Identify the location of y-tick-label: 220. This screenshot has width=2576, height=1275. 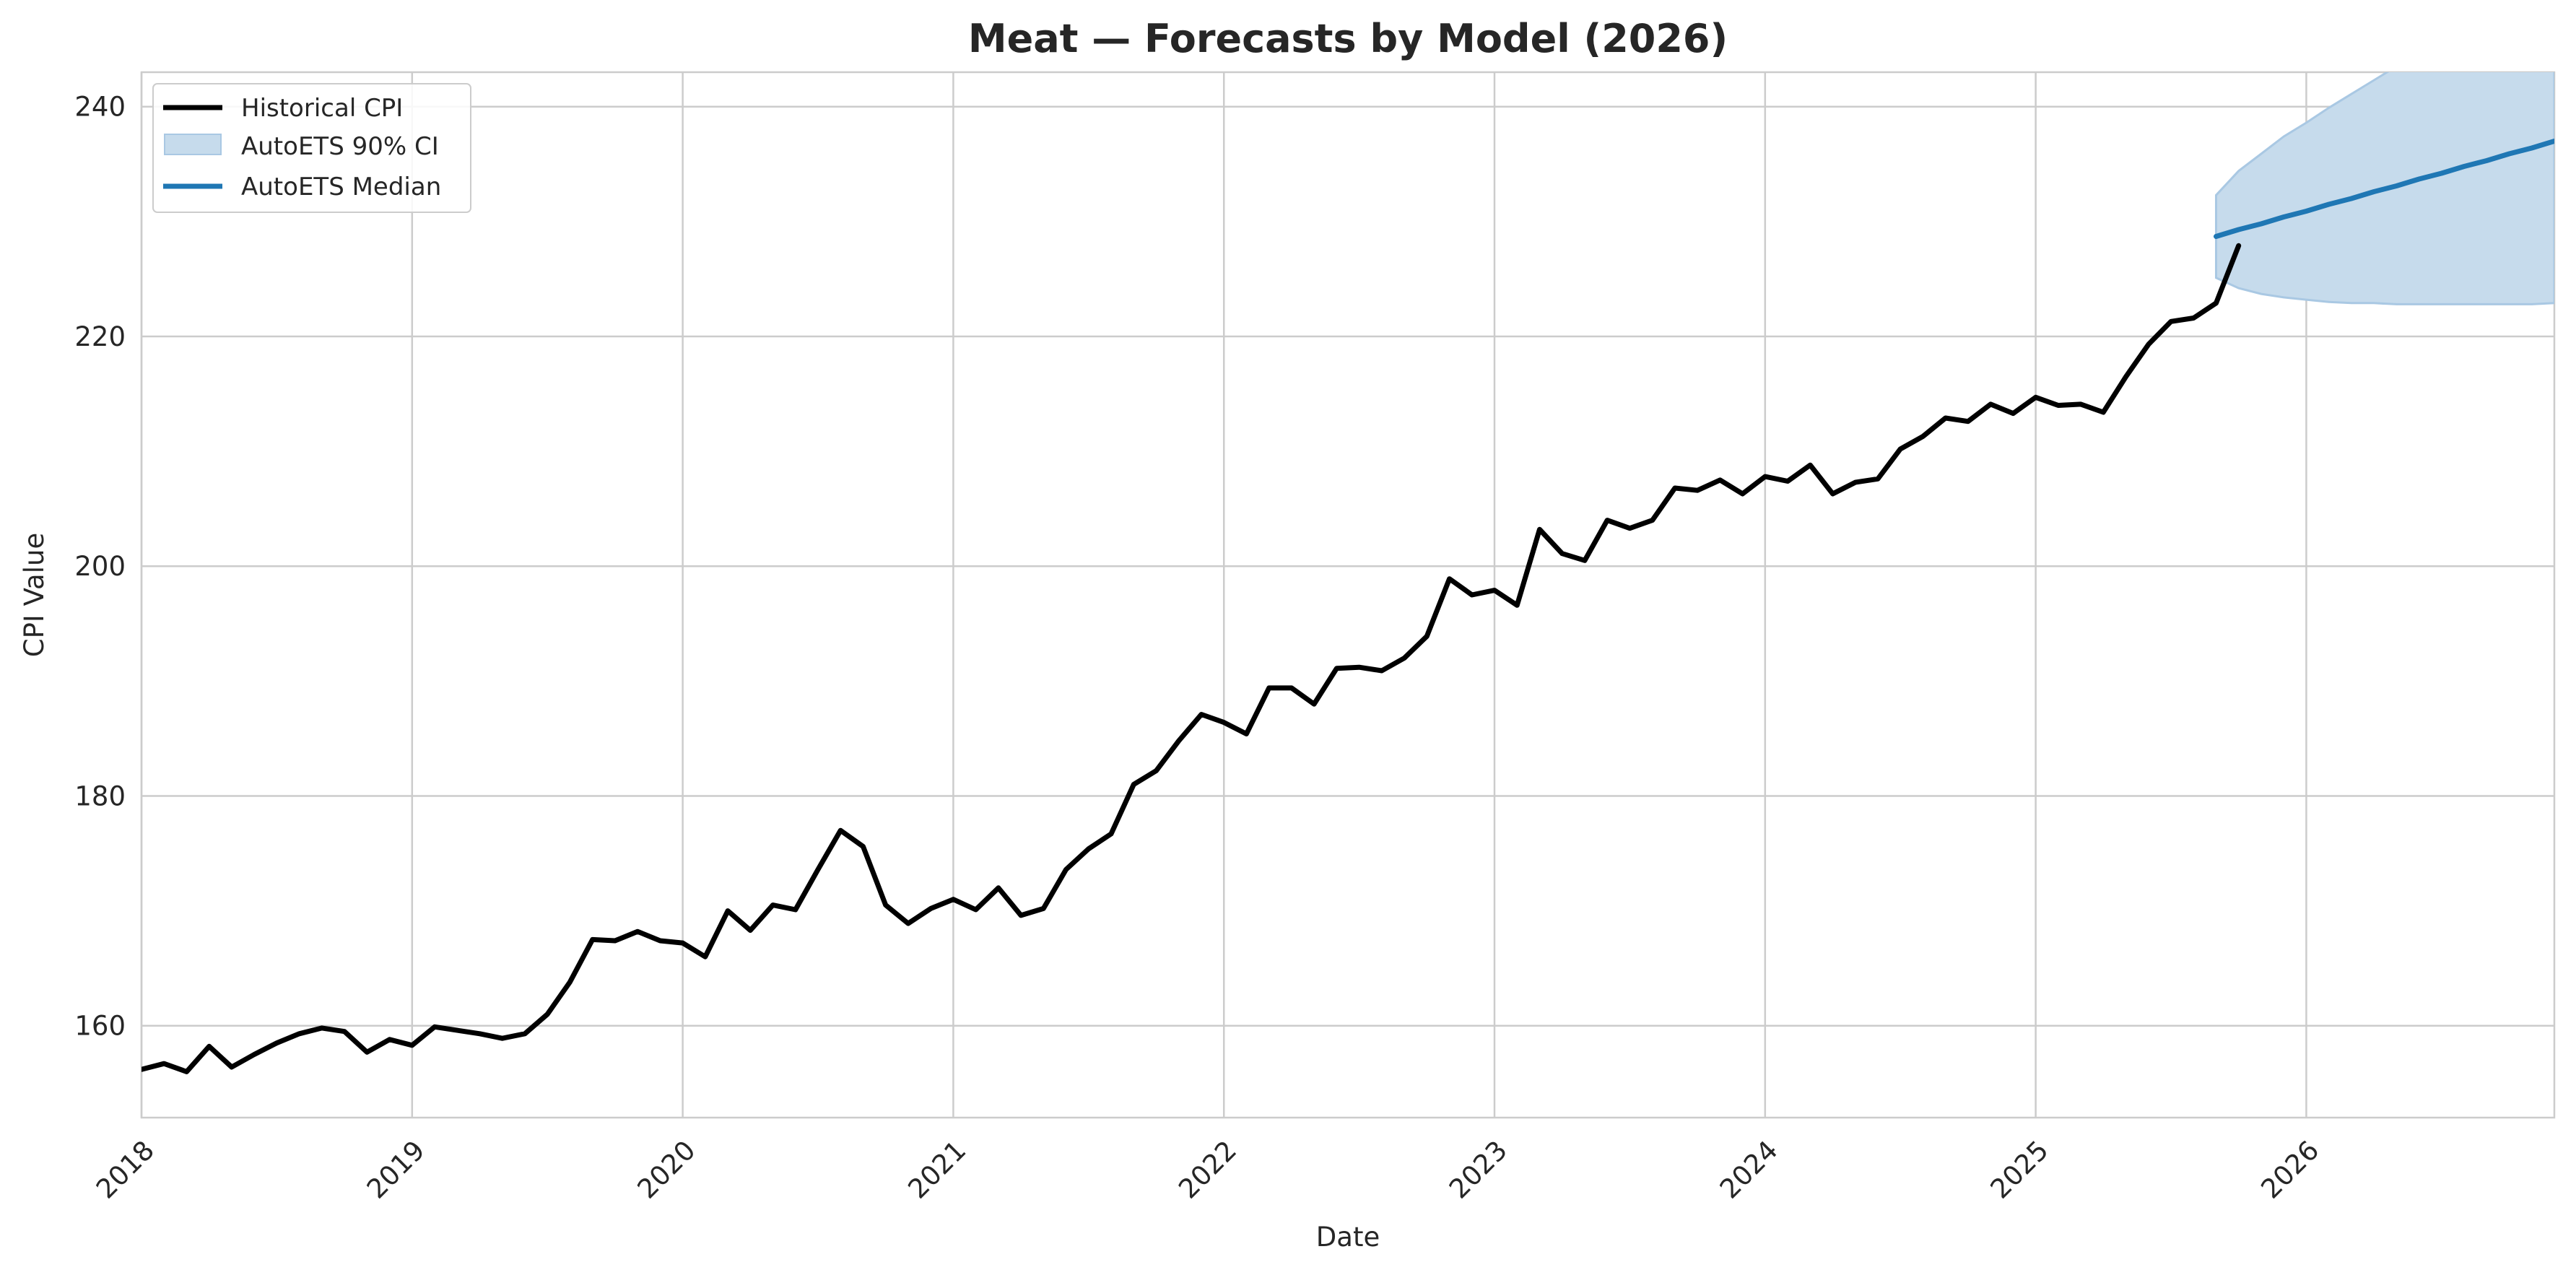
(100, 336).